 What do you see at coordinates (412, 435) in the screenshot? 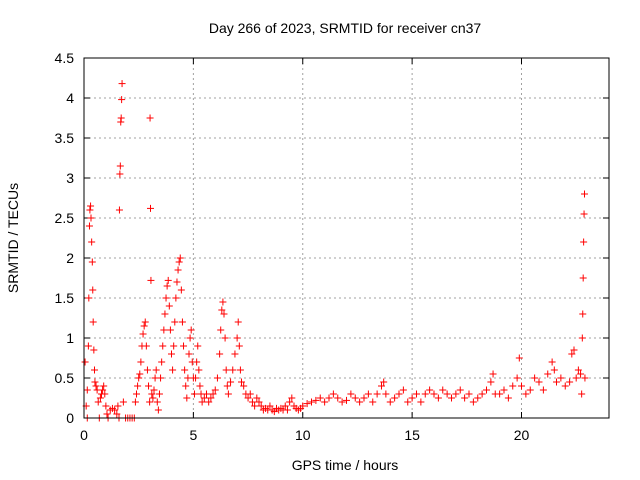
I see `x-tick-label: 15` at bounding box center [412, 435].